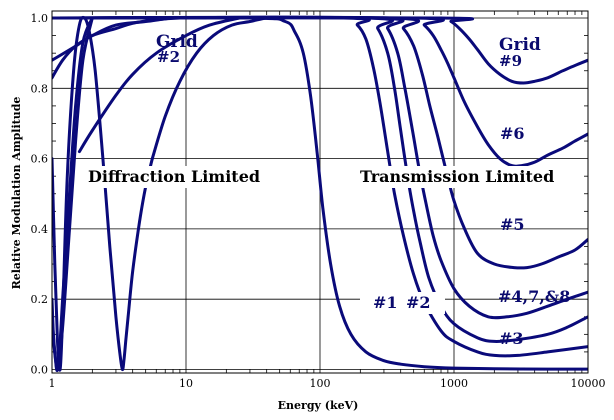 The height and width of the screenshot is (420, 614). What do you see at coordinates (40, 18) in the screenshot?
I see `y-tick-label-5: 1.0` at bounding box center [40, 18].